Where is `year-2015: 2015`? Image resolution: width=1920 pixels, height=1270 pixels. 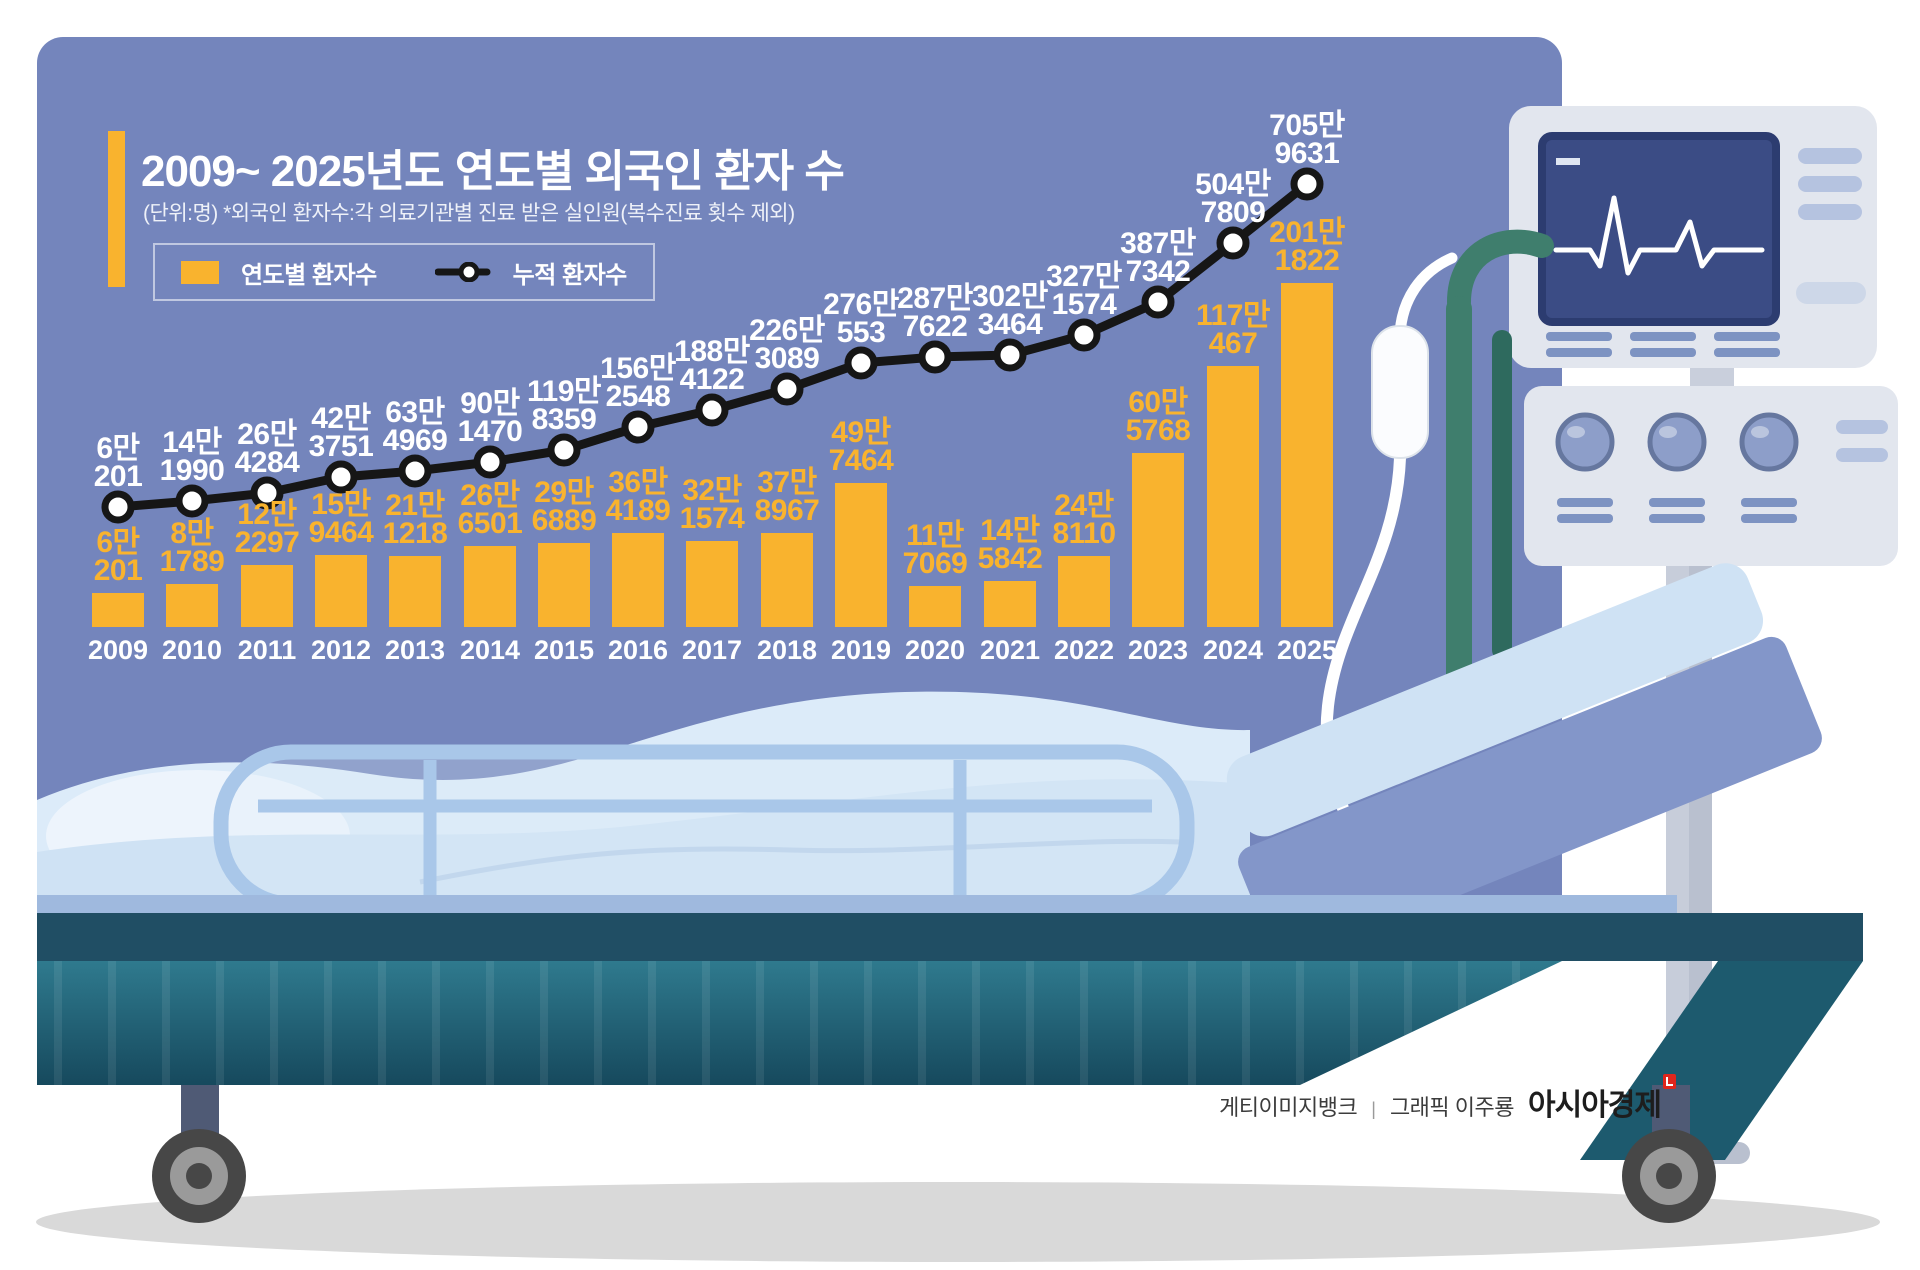
year-2015: 2015 is located at coordinates (564, 650).